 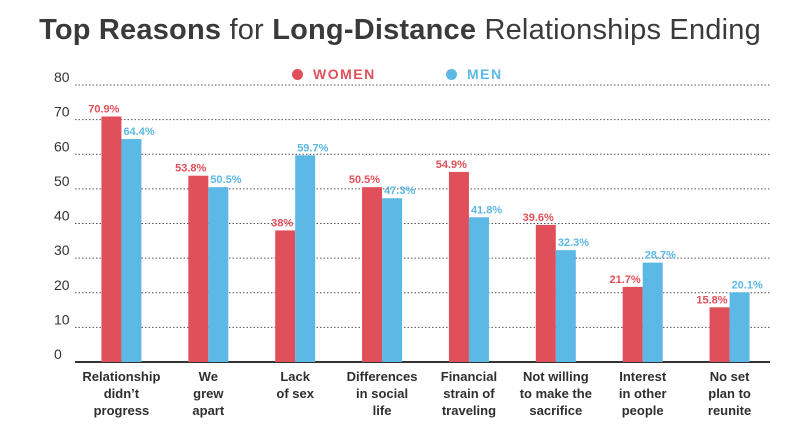 What do you see at coordinates (138, 132) in the screenshot?
I see `data-label-men: 64.4%` at bounding box center [138, 132].